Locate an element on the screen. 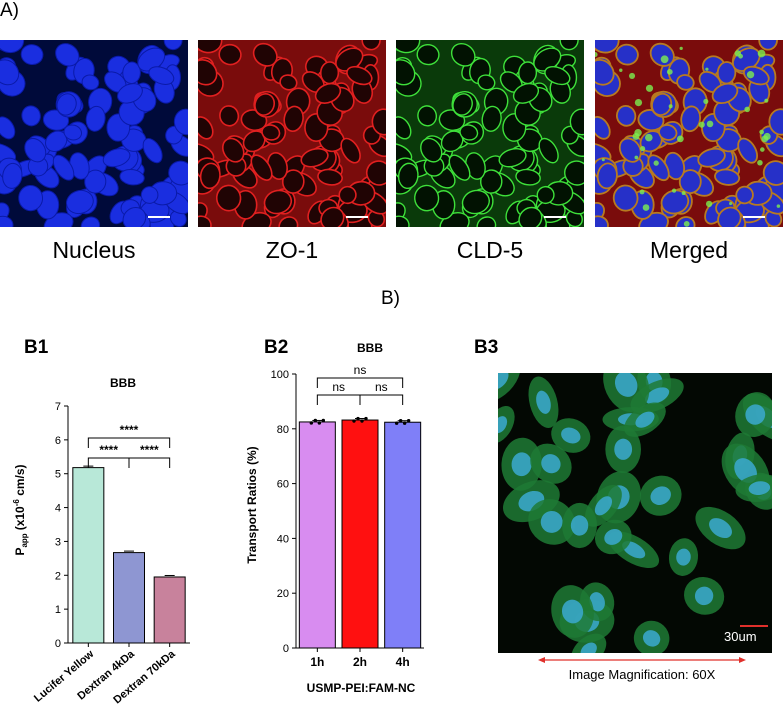 This screenshot has width=783, height=716. caption-cld5: CLD-5 is located at coordinates (490, 250).